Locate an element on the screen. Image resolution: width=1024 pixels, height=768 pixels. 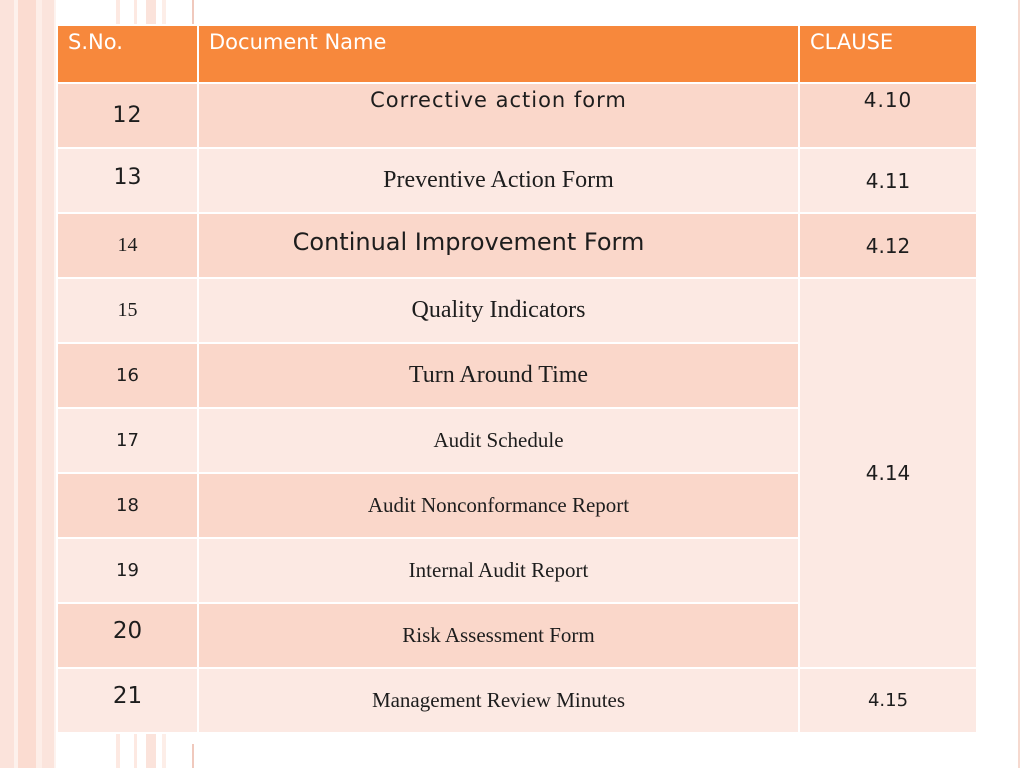
table-row: 12 Corrective action form 4.10 is located at coordinates (517, 115).